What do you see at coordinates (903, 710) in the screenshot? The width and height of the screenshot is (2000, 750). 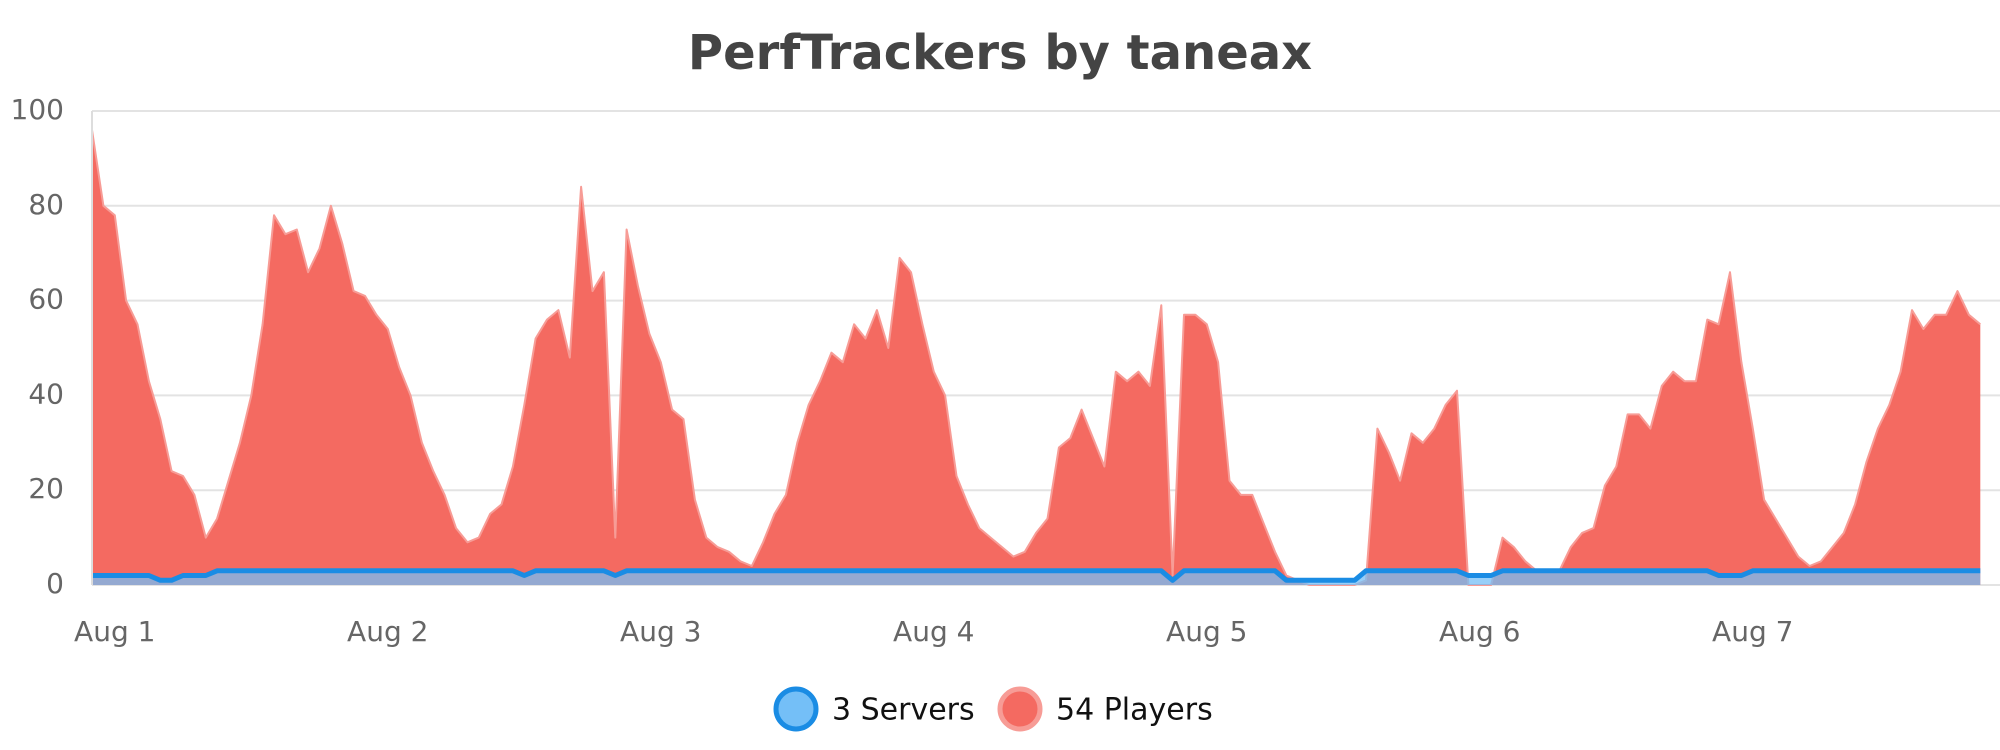 I see `legend-label: 3 Servers` at bounding box center [903, 710].